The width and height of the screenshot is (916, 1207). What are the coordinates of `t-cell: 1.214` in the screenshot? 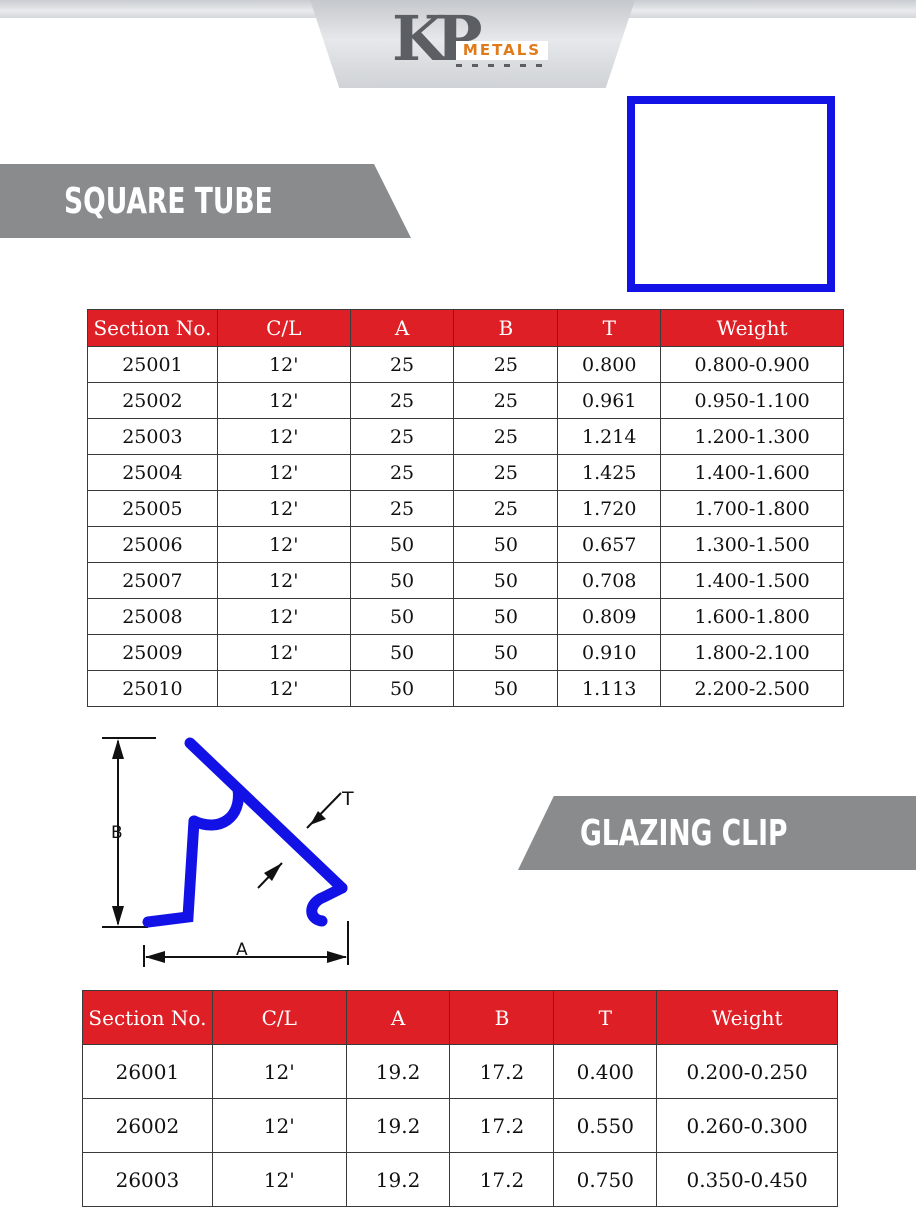 It's located at (609, 436).